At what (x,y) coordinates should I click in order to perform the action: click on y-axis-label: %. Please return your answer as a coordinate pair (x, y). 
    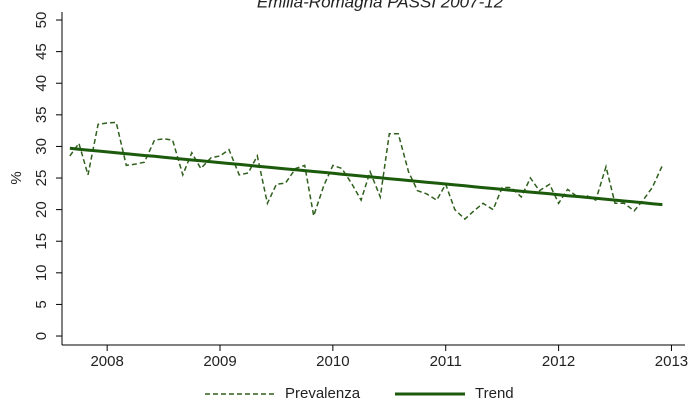
    Looking at the image, I should click on (16, 177).